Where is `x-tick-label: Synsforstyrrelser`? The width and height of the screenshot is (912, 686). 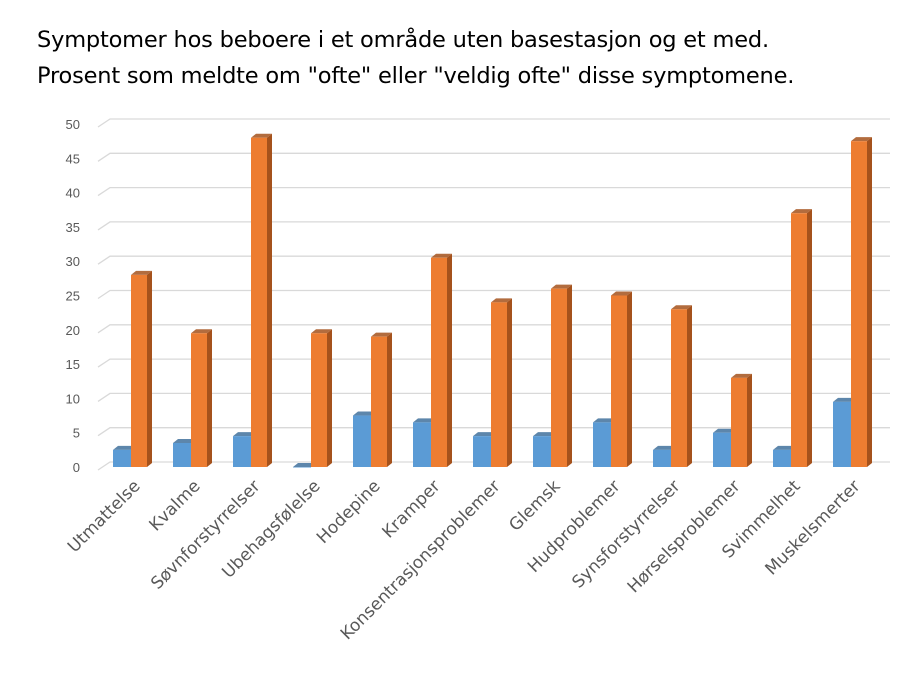 x-tick-label: Synsforstyrrelser is located at coordinates (626, 534).